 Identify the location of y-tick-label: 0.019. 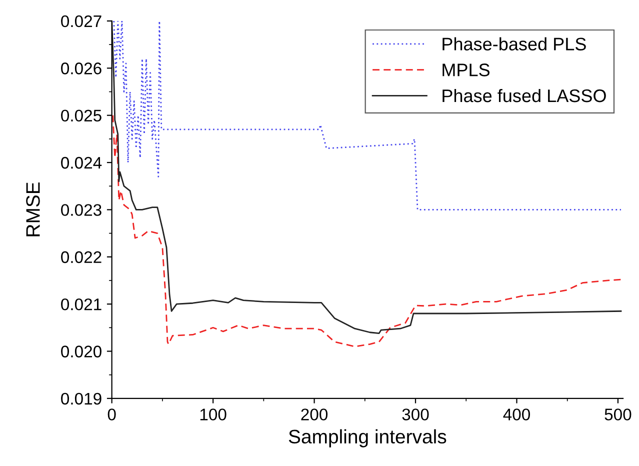
(81, 398).